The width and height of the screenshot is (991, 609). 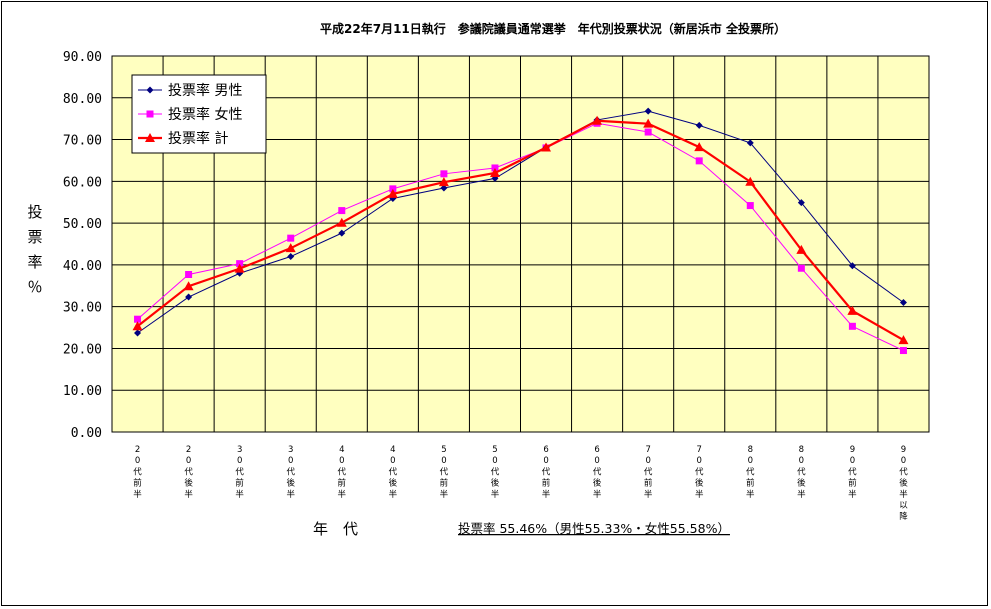 What do you see at coordinates (82, 182) in the screenshot?
I see `y-tick-label: 60.00` at bounding box center [82, 182].